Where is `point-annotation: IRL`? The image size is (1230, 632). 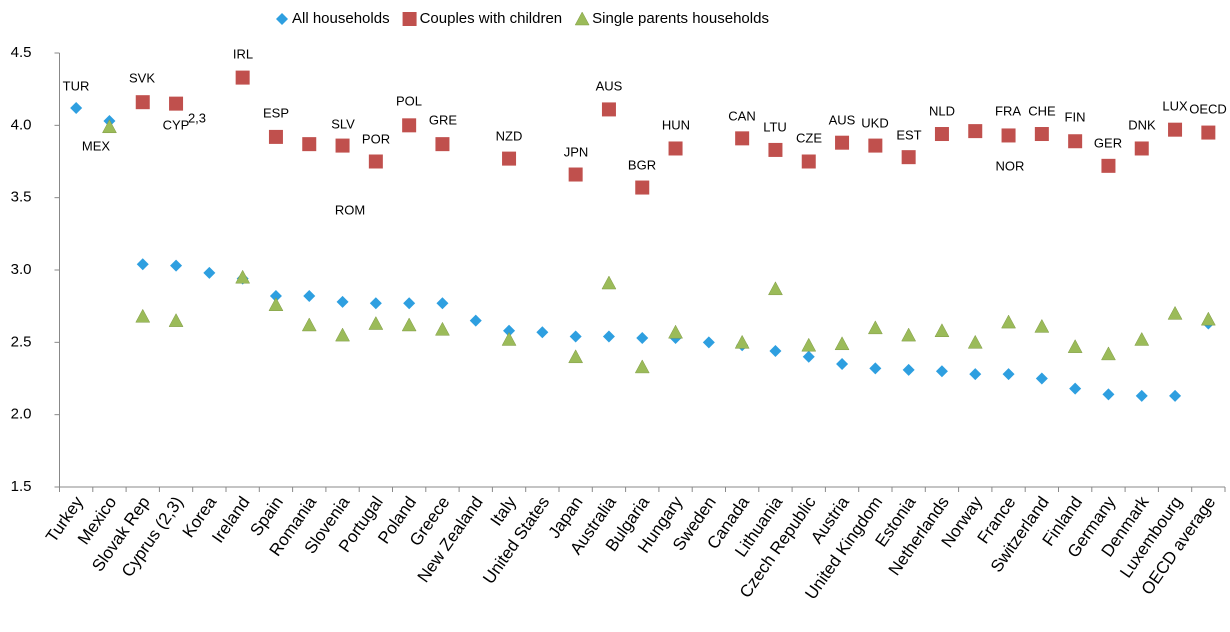 point-annotation: IRL is located at coordinates (243, 53).